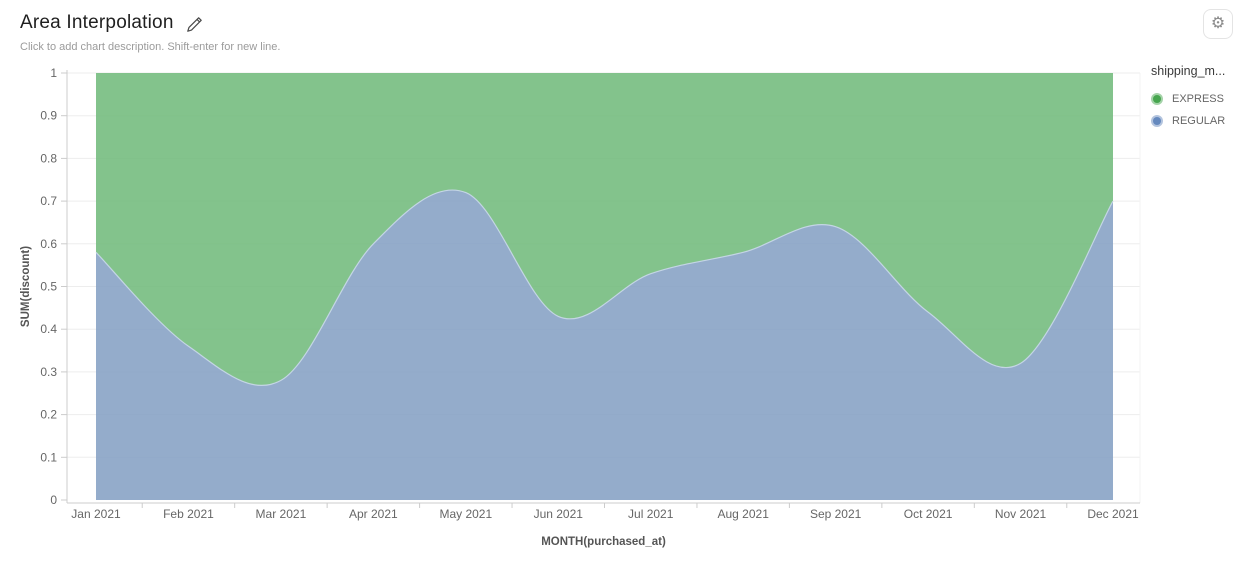  Describe the element at coordinates (281, 514) in the screenshot. I see `svg-text: Mar 2021` at that location.